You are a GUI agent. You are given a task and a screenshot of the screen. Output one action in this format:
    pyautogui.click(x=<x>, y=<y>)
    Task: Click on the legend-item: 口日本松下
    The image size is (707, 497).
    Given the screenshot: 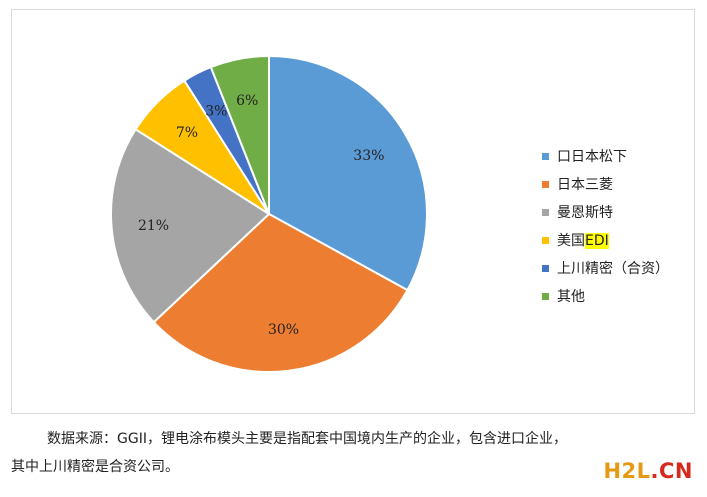 What is the action you would take?
    pyautogui.click(x=605, y=156)
    